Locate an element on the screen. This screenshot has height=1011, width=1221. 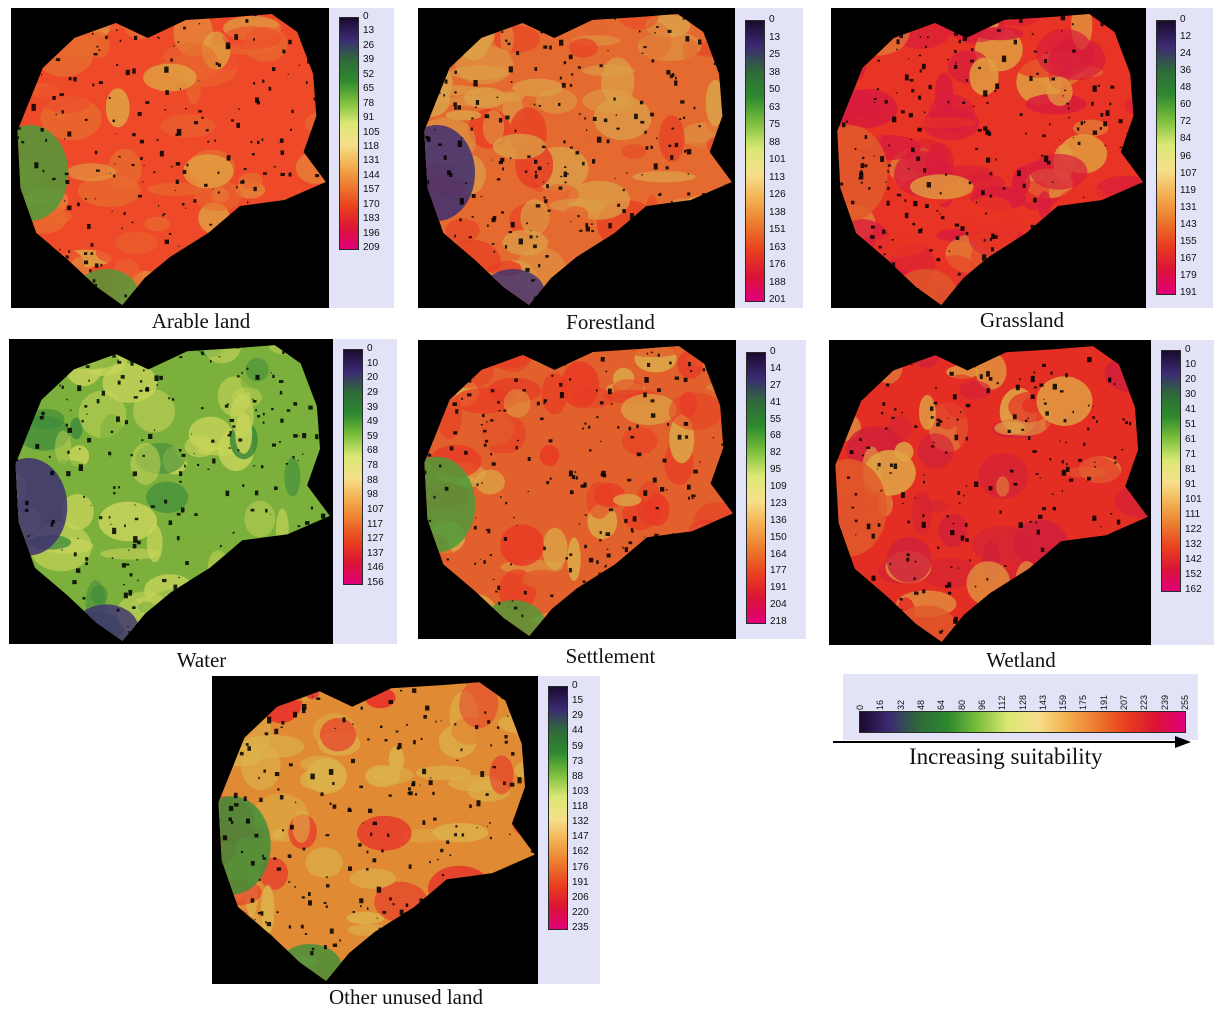
color-ramp is located at coordinates (1171, 471).